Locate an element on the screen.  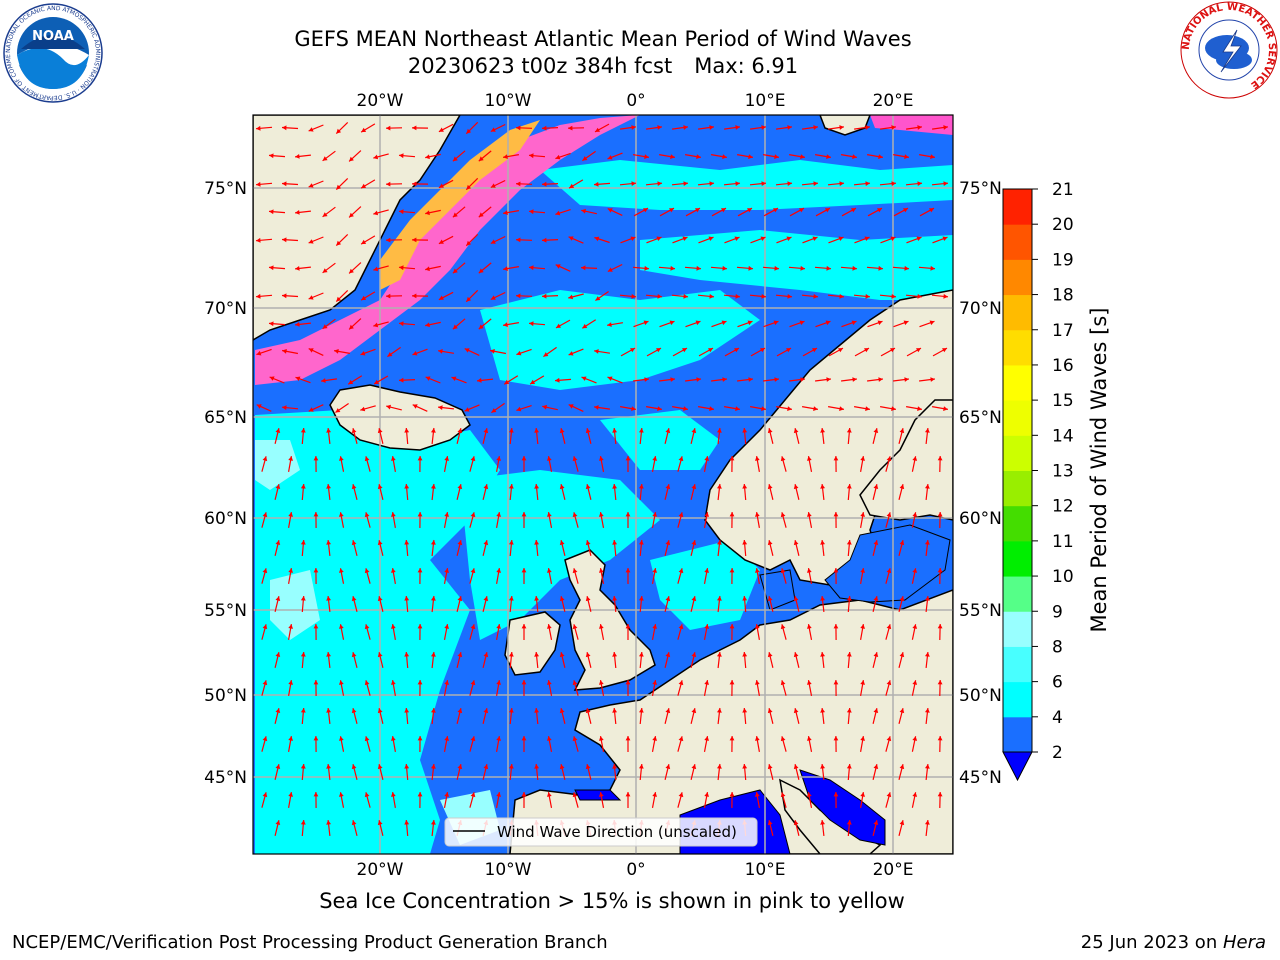
lat-tick-left-50n: 50°N is located at coordinates (225, 696).